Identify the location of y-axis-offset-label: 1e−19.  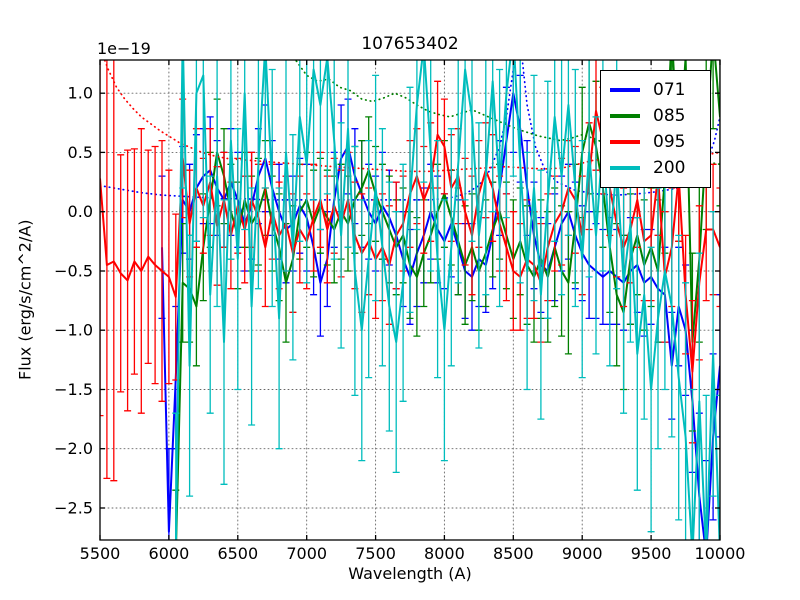
(124, 48).